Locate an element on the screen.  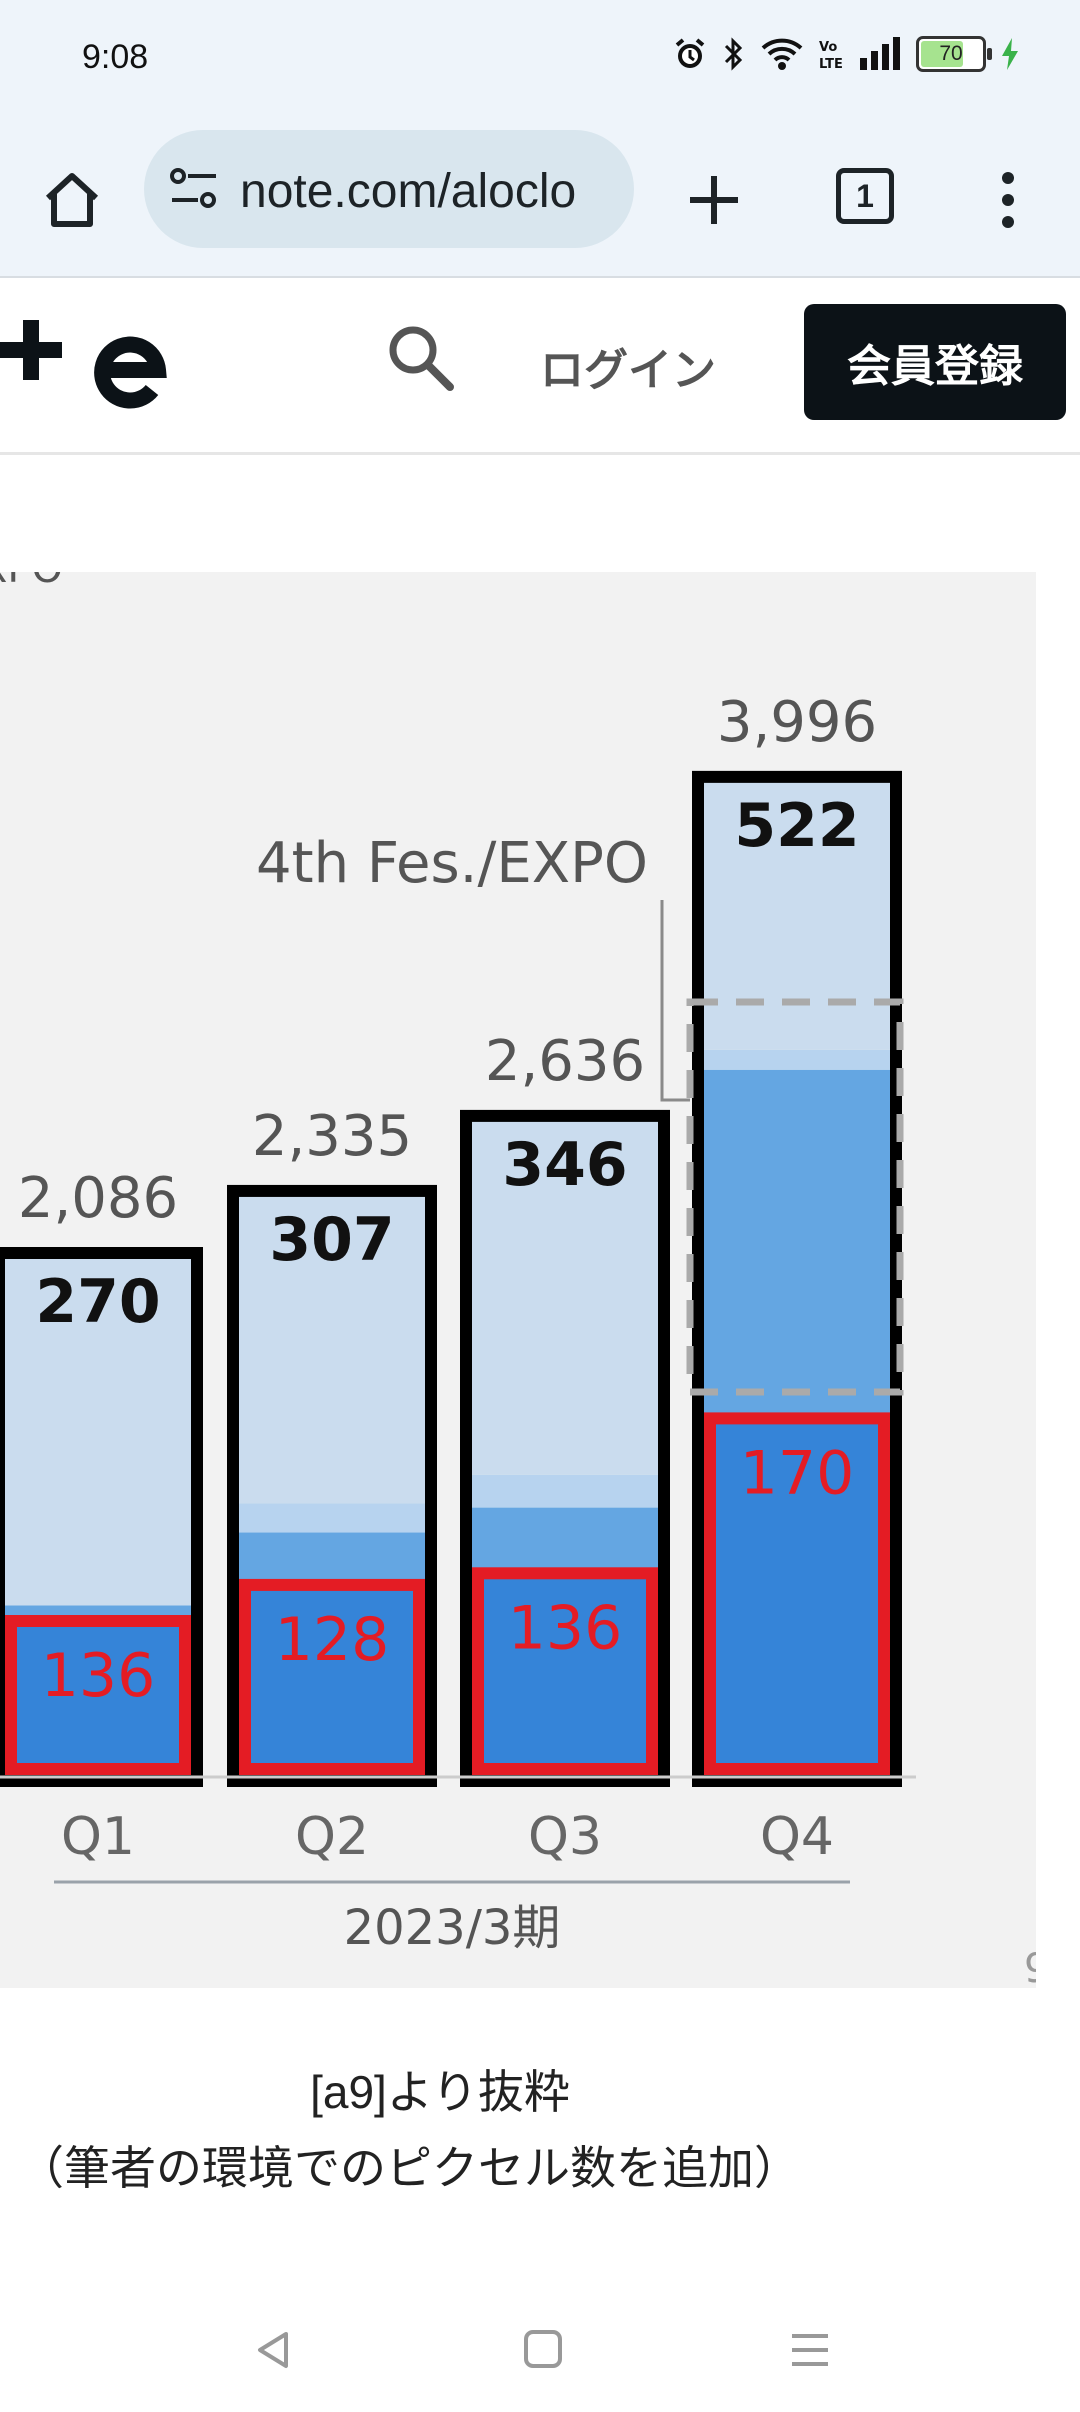
address-bar: note.com/aloclo is located at coordinates (389, 189).